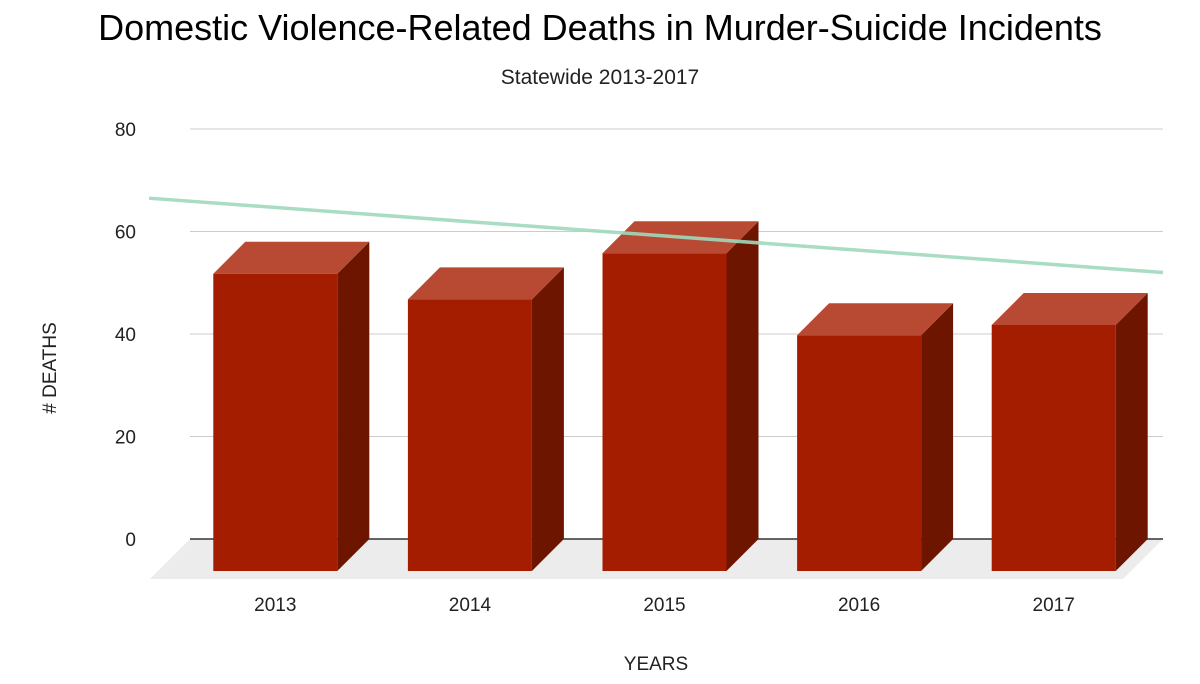 This screenshot has width=1200, height=684. Describe the element at coordinates (125, 438) in the screenshot. I see `y-tick-label: 20` at that location.